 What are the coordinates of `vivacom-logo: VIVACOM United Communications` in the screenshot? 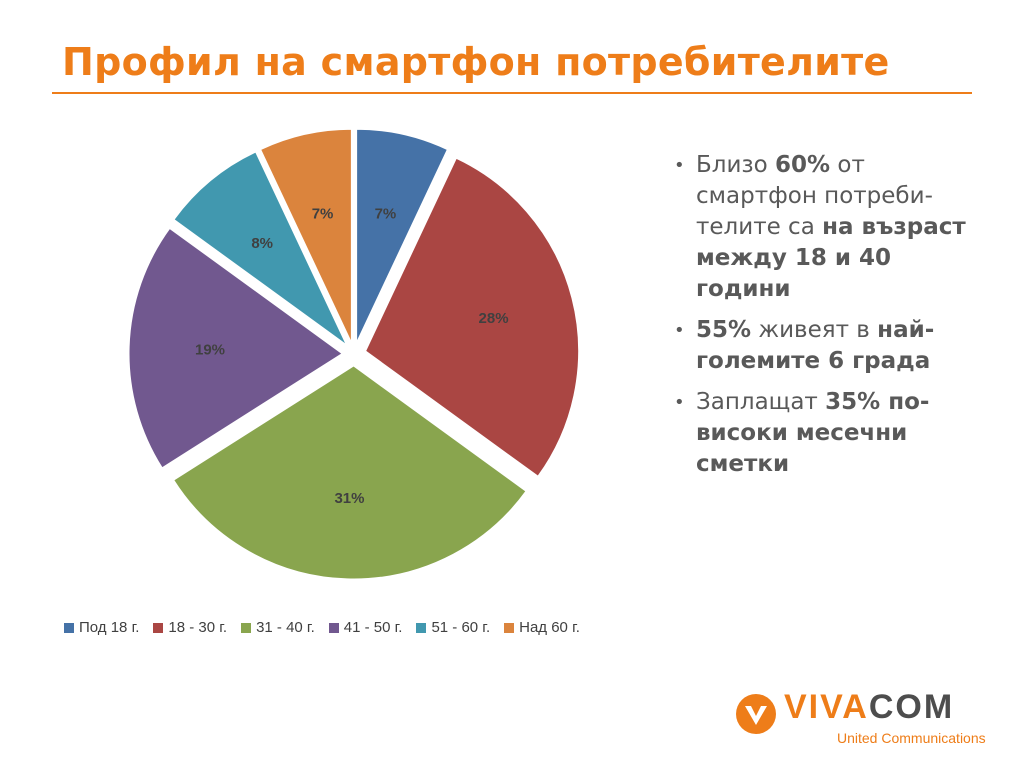 It's located at (860, 719).